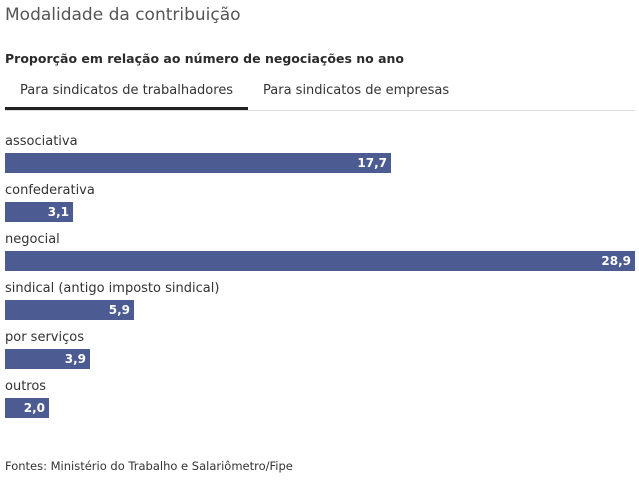 The image size is (639, 483). What do you see at coordinates (320, 359) in the screenshot?
I see `bar-track: 3,9` at bounding box center [320, 359].